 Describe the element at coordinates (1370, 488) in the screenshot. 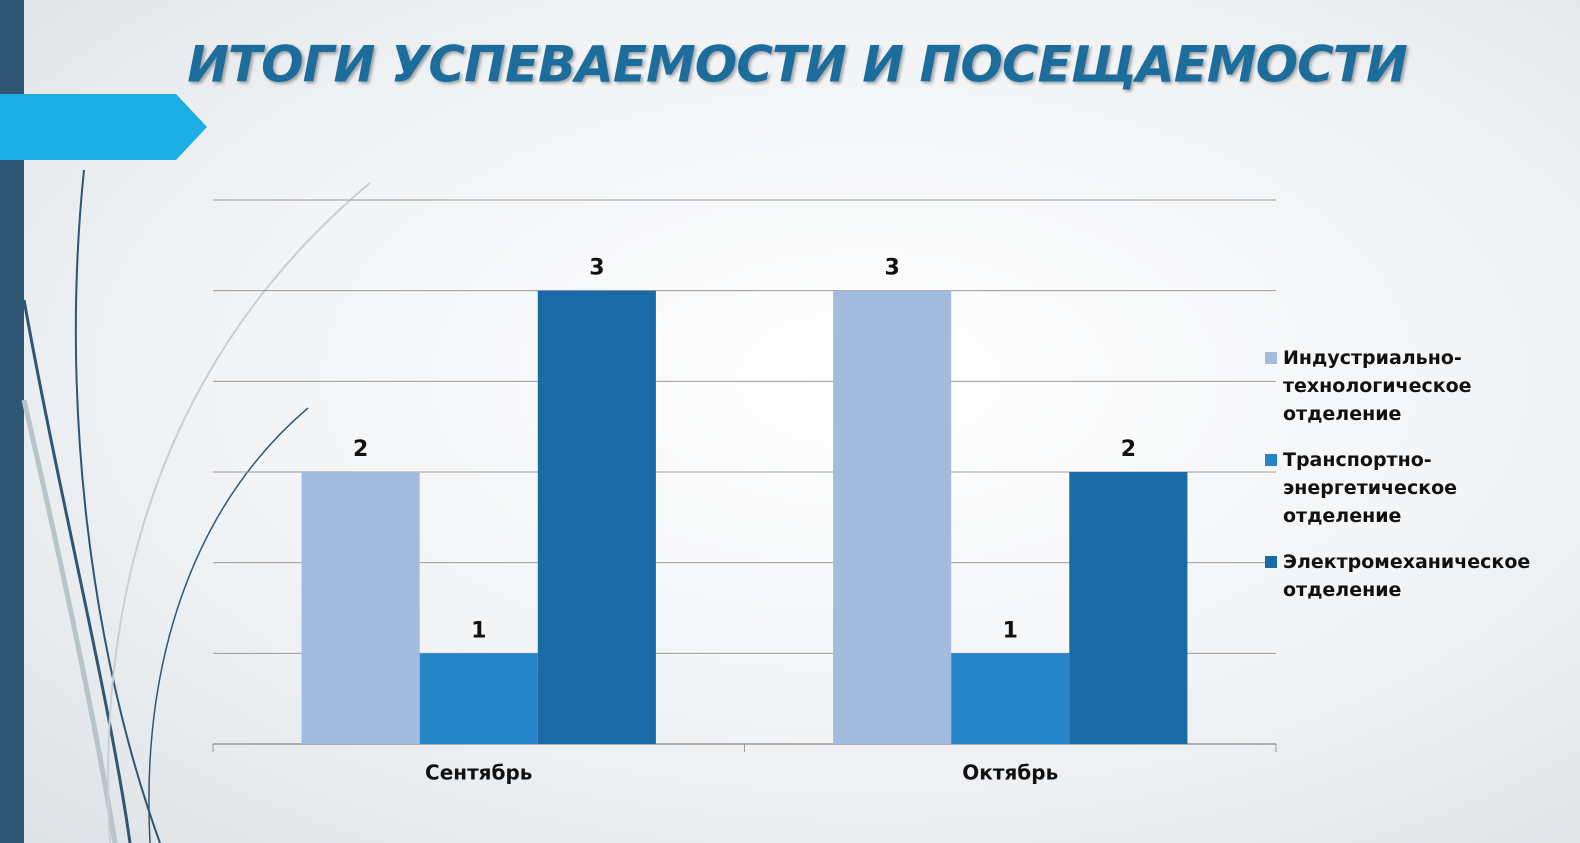

I see `legend-label: Транспортно-энергетическое отделение` at that location.